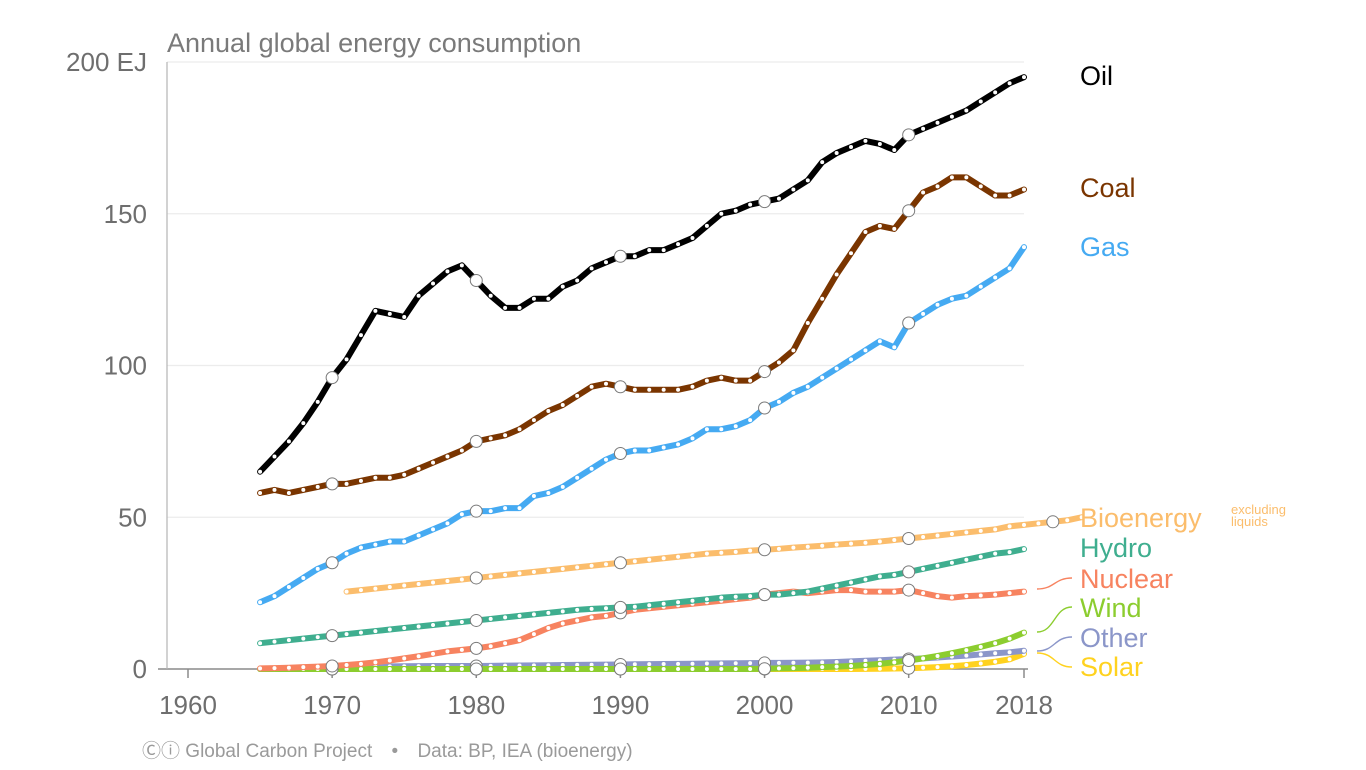 Image resolution: width=1366 pixels, height=770 pixels. I want to click on series-label-oil: Oil, so click(1096, 76).